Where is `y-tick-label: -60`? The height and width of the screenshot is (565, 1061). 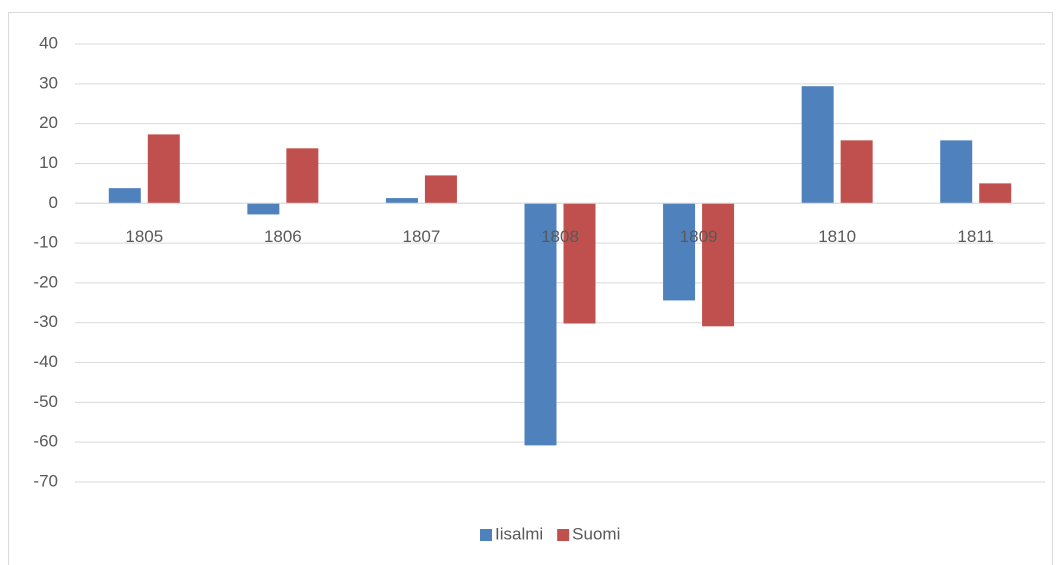
y-tick-label: -60 is located at coordinates (45, 441).